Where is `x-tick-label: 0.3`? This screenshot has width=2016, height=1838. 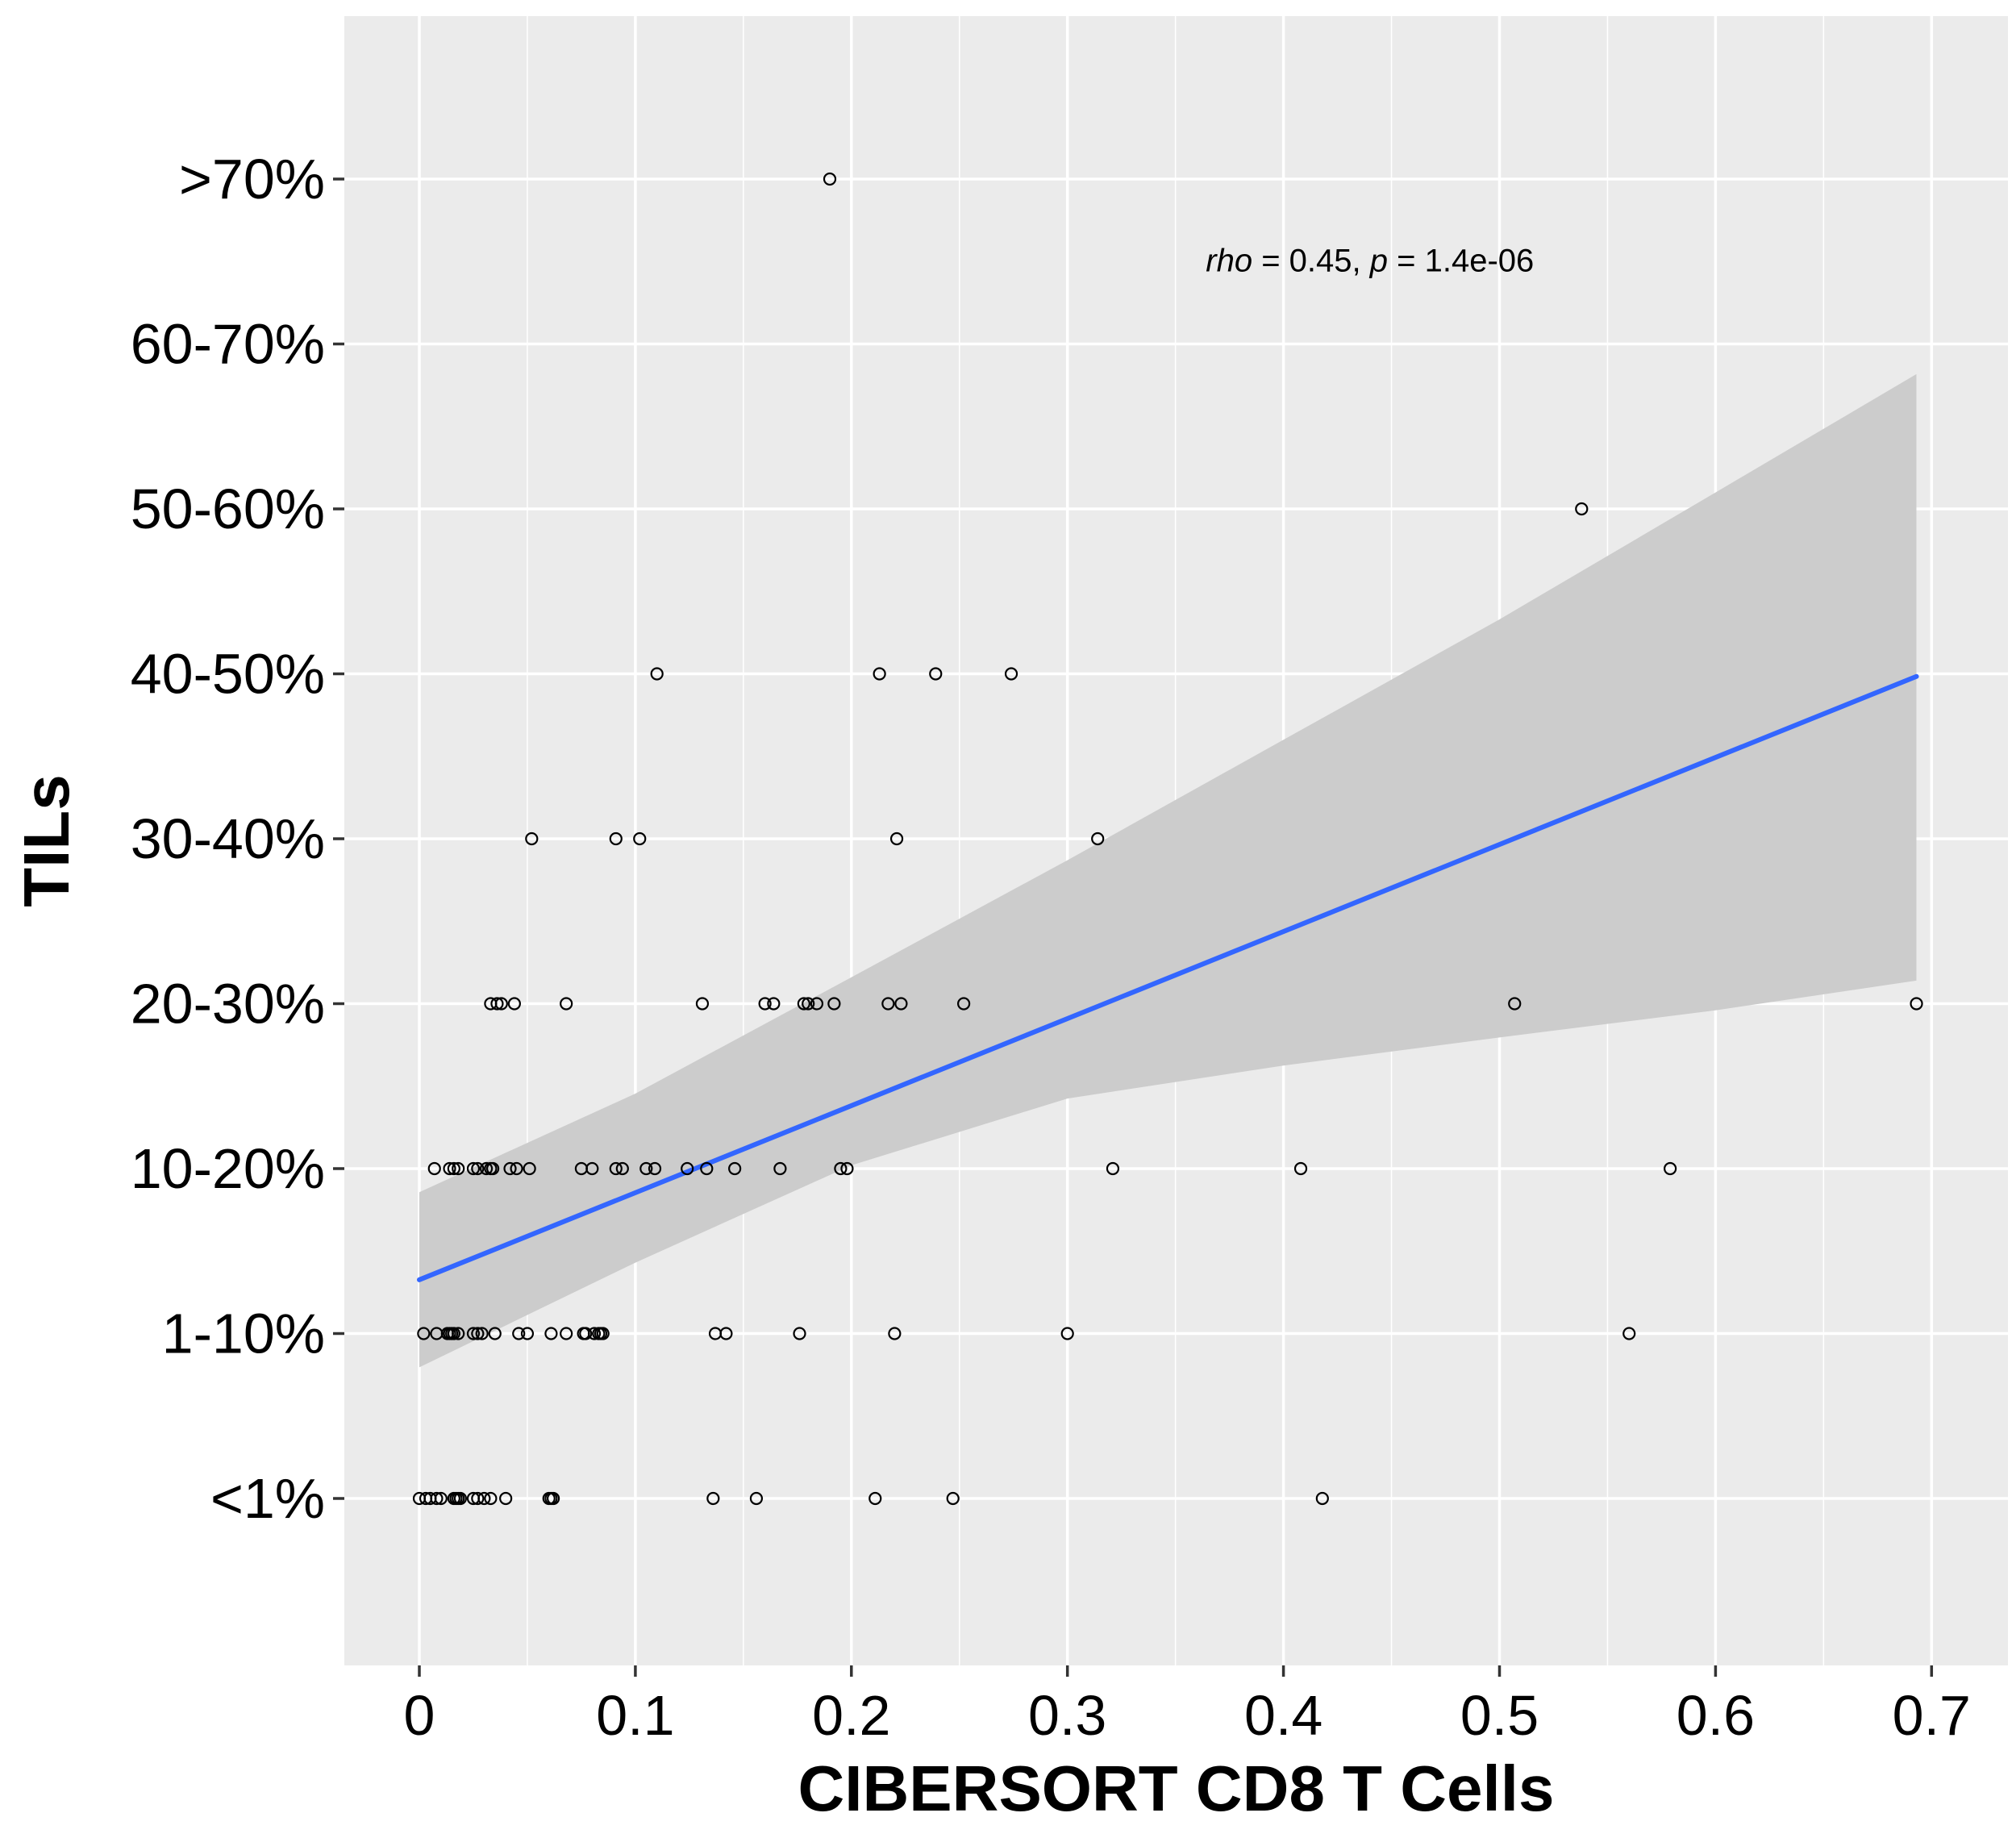
x-tick-label: 0.3 is located at coordinates (1067, 1715).